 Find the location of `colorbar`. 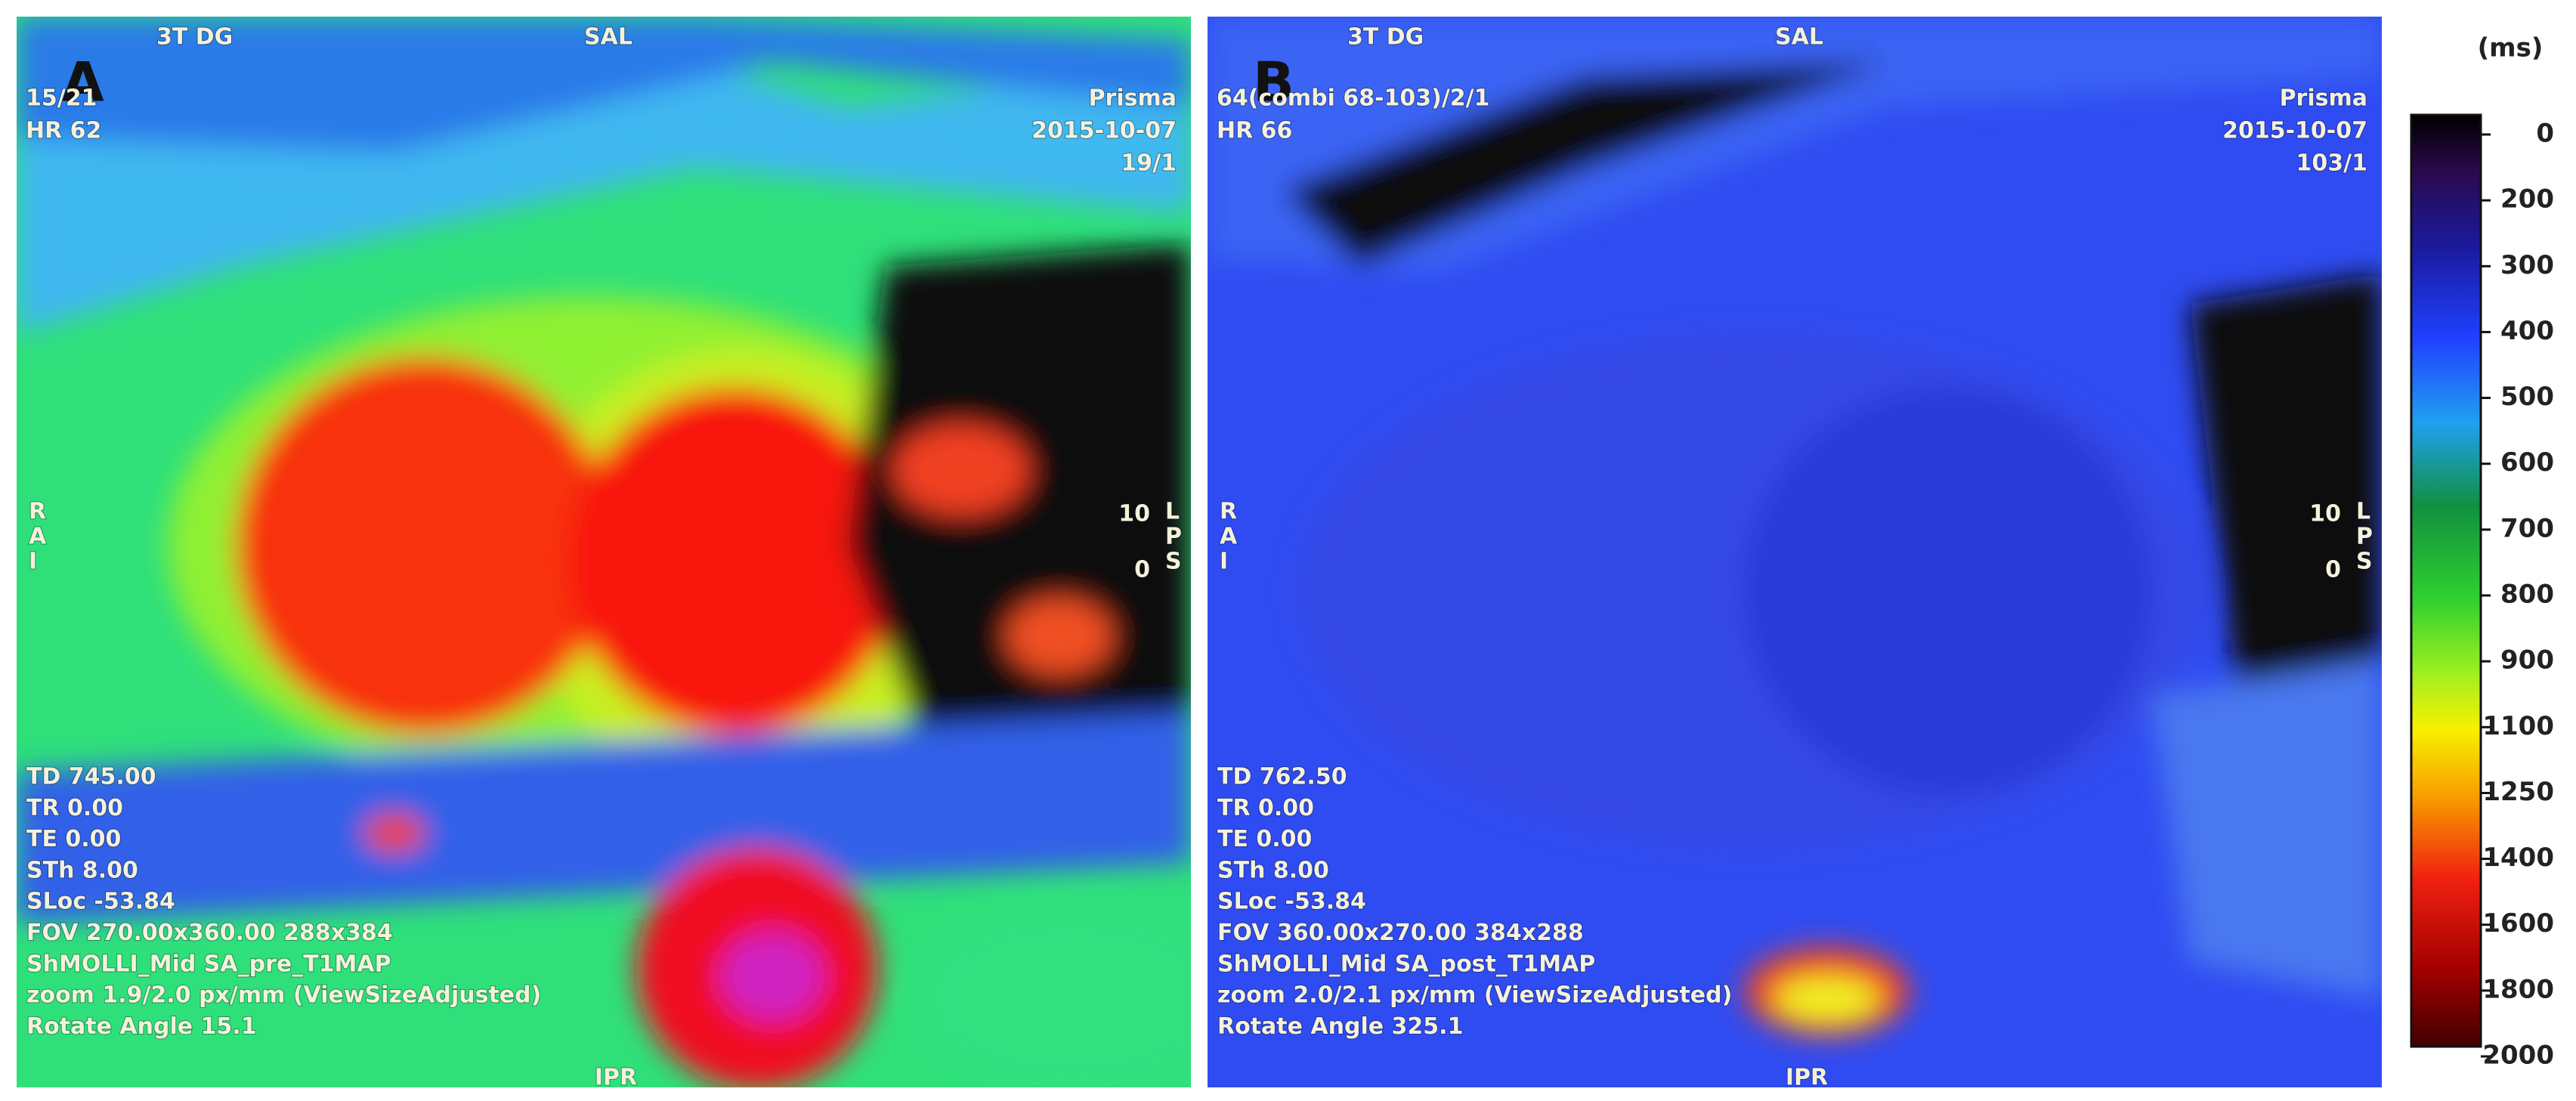

colorbar is located at coordinates (2446, 580).